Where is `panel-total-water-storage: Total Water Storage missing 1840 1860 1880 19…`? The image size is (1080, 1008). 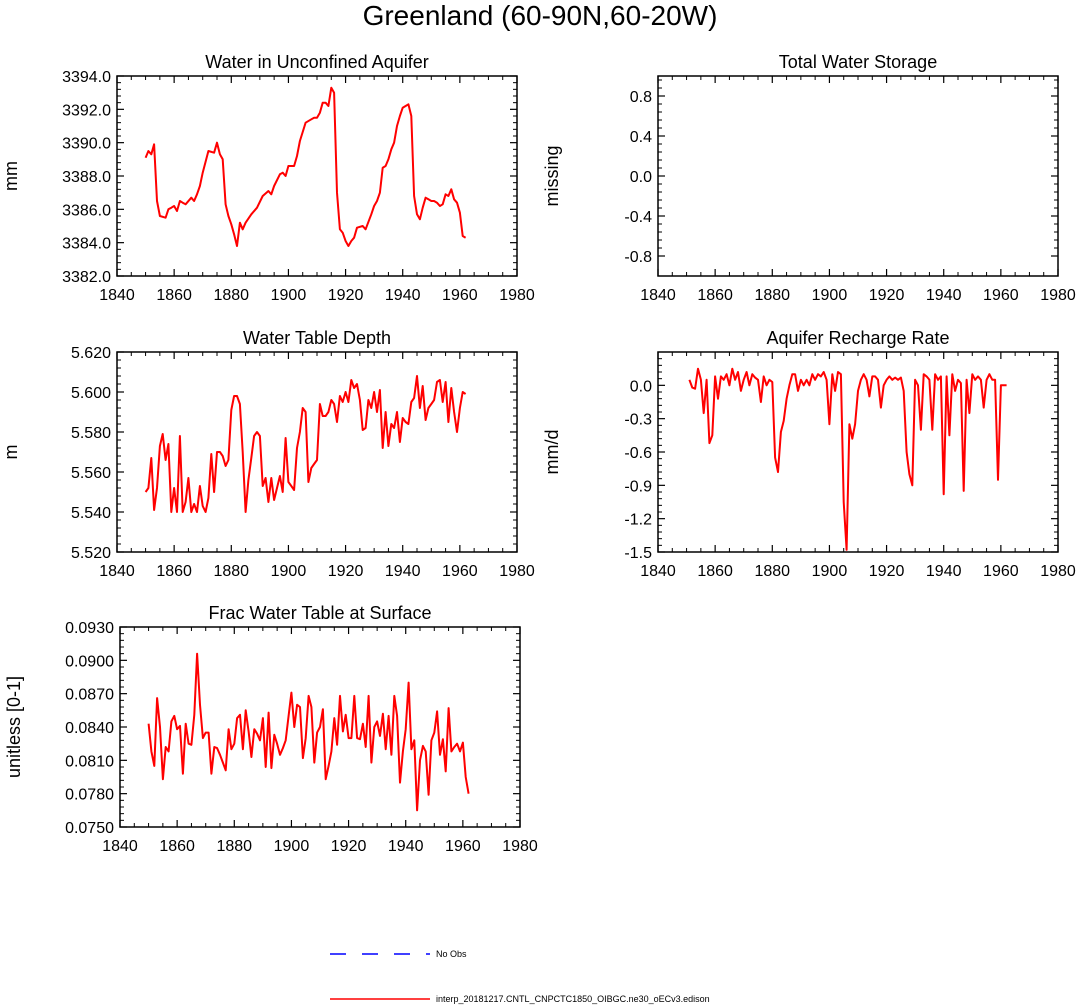
panel-total-water-storage: Total Water Storage missing 1840 1860 1880 19… is located at coordinates (809, 178).